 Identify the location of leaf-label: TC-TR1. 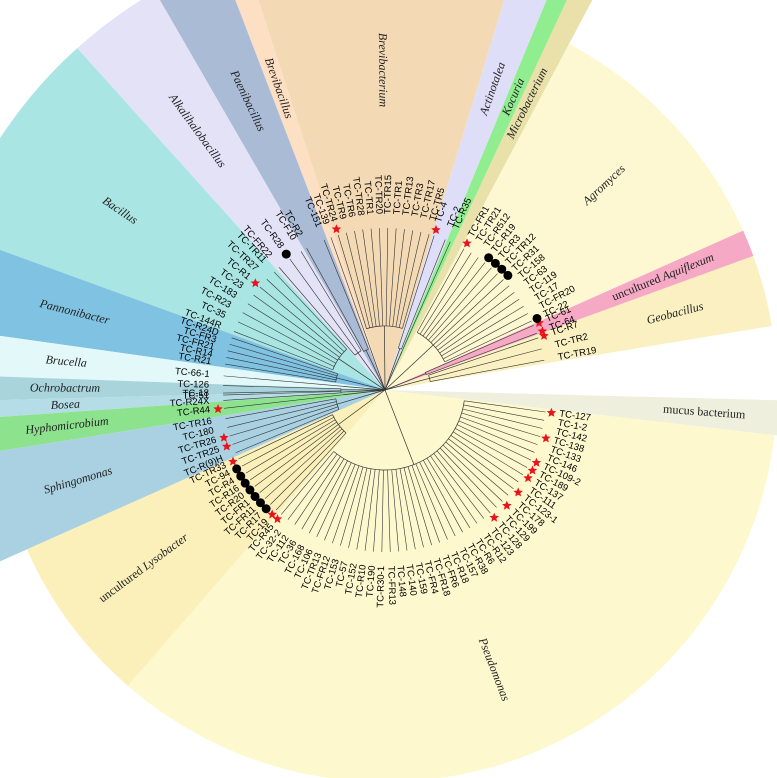
(368, 198).